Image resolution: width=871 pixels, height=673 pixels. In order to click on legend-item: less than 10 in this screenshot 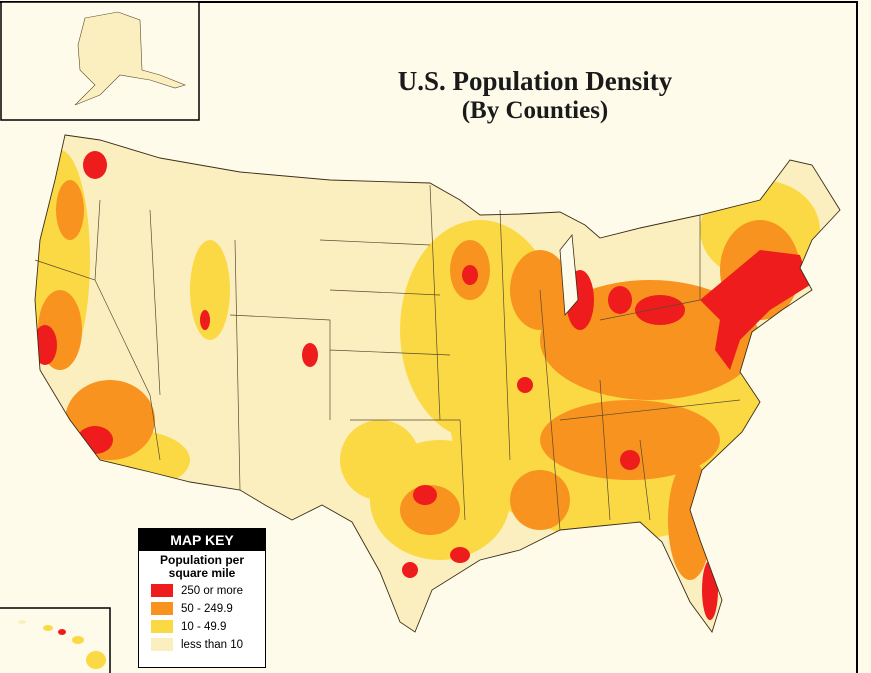, I will do `click(208, 644)`.